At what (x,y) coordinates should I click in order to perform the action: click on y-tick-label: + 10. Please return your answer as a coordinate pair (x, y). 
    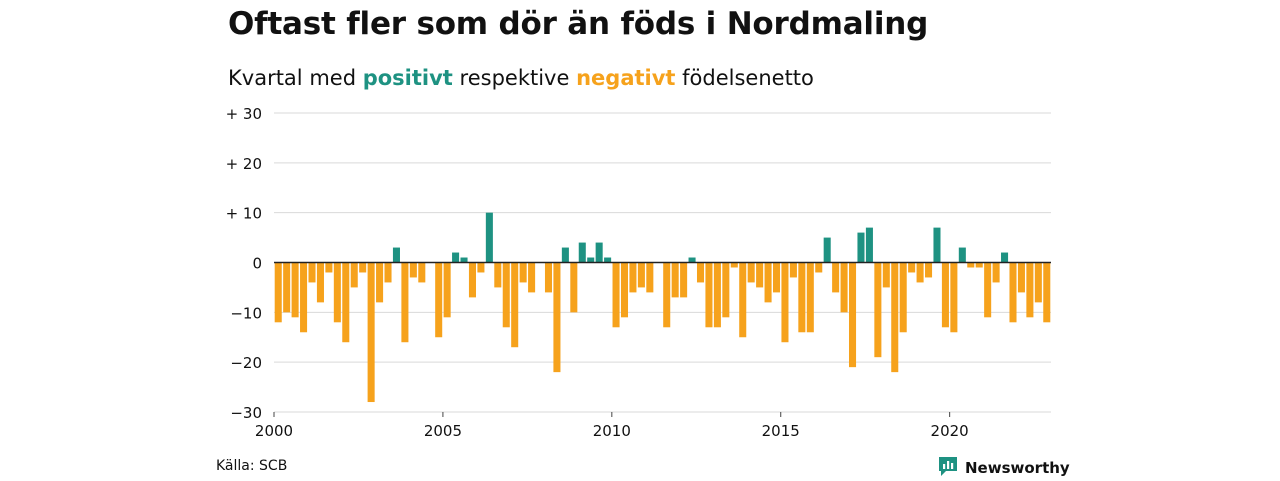
    Looking at the image, I should click on (244, 214).